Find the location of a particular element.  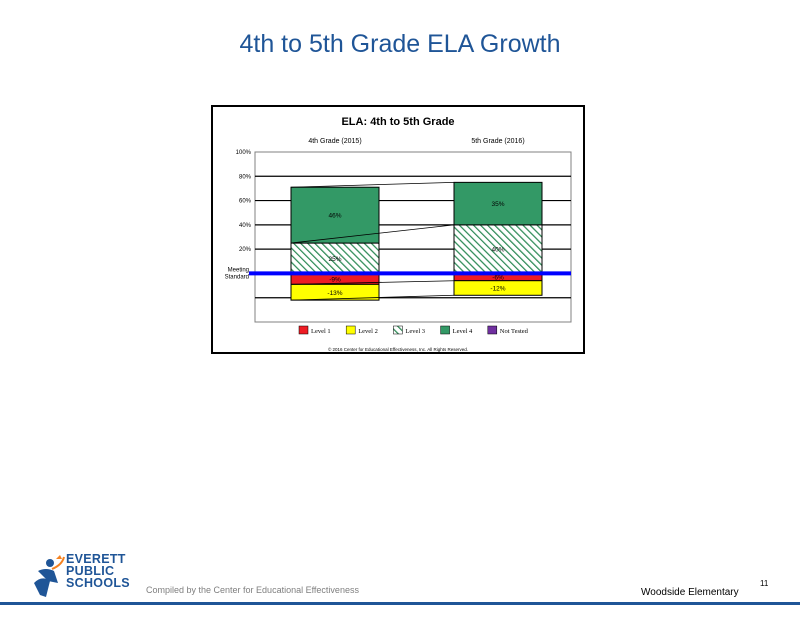

logo-text: EVERETT PUBLIC SCHOOLS is located at coordinates (98, 571).